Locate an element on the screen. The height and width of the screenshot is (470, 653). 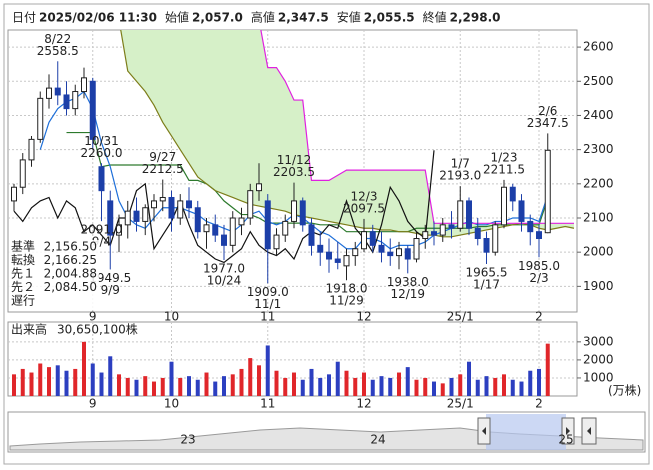
annotation-date: 11/1 is located at coordinates (267, 304).